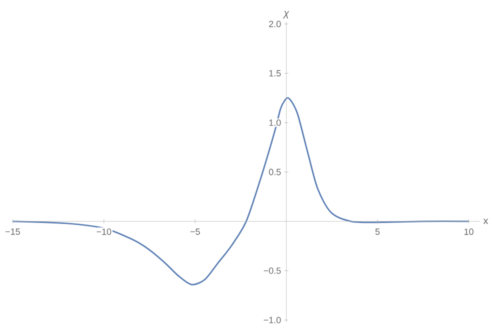 The height and width of the screenshot is (332, 500). What do you see at coordinates (272, 270) in the screenshot?
I see `y-tick-label: −0.5` at bounding box center [272, 270].